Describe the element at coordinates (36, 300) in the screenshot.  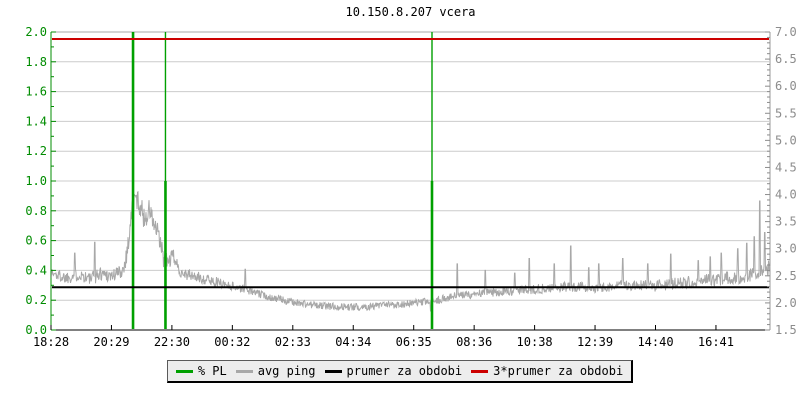
I see `svg-text: 0.2` at that location.